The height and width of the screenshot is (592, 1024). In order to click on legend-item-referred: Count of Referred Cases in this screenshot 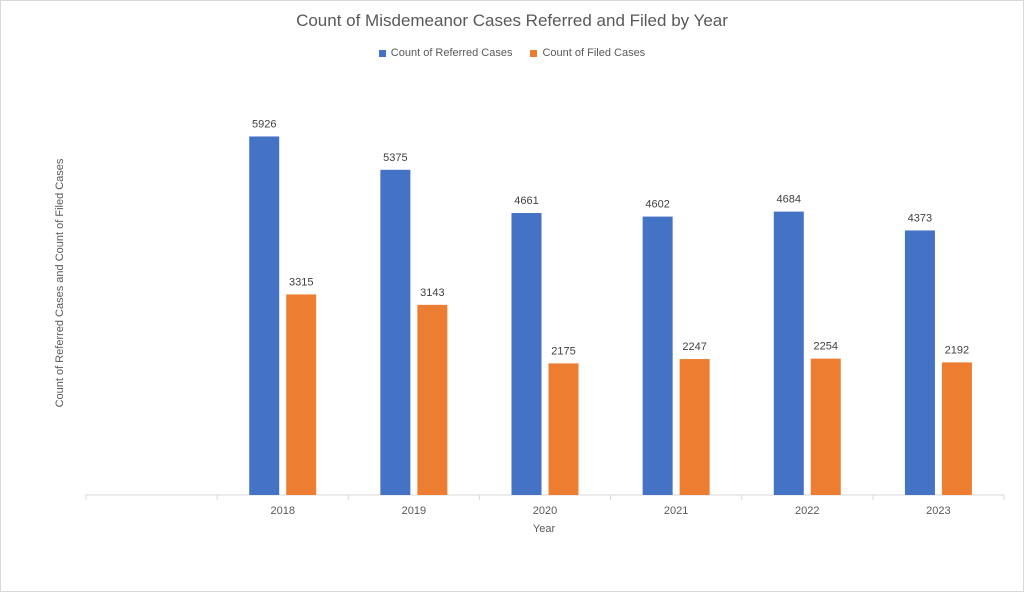, I will do `click(445, 53)`.